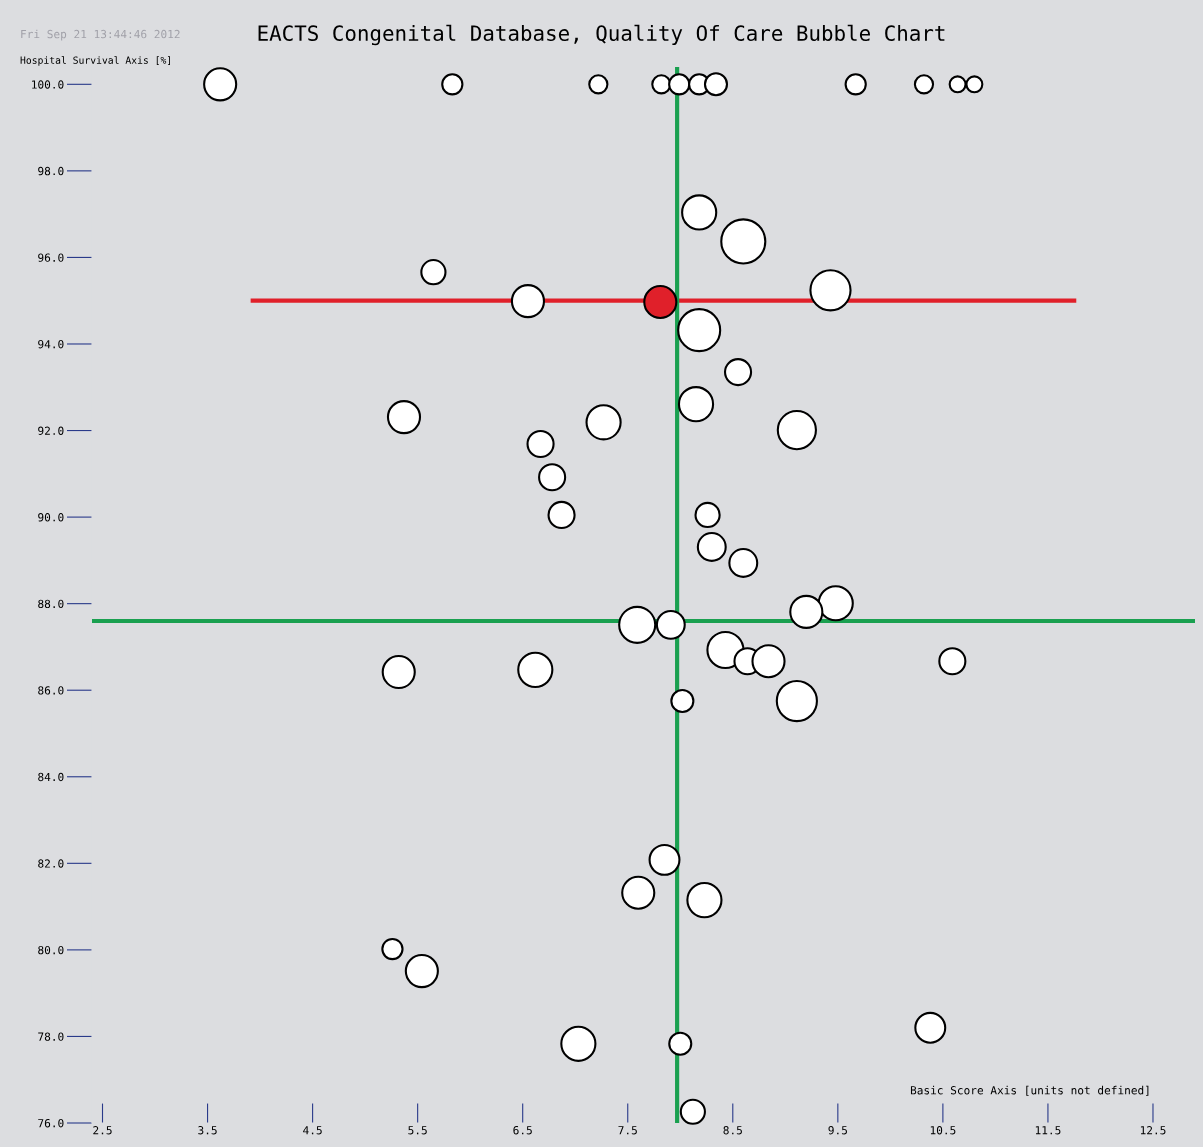 The width and height of the screenshot is (1203, 1147). Describe the element at coordinates (1029, 1090) in the screenshot. I see `x-axis-title: Basic Score Axis [units not defined]` at that location.